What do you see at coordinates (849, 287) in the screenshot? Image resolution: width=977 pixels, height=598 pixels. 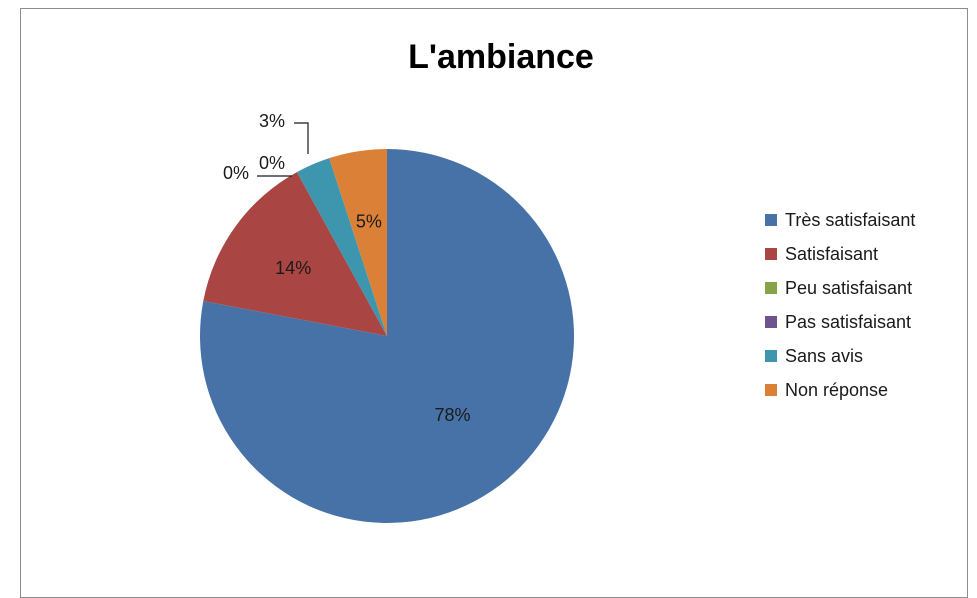 I see `legend-label: Peu satisfaisant` at bounding box center [849, 287].